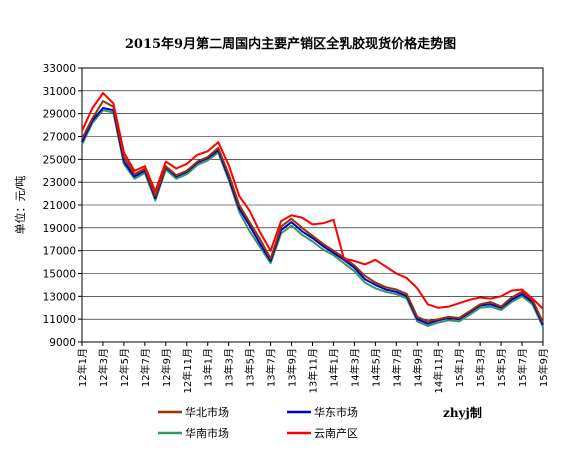 The width and height of the screenshot is (581, 456). Describe the element at coordinates (250, 367) in the screenshot. I see `x-tick-label: 13年5月` at that location.